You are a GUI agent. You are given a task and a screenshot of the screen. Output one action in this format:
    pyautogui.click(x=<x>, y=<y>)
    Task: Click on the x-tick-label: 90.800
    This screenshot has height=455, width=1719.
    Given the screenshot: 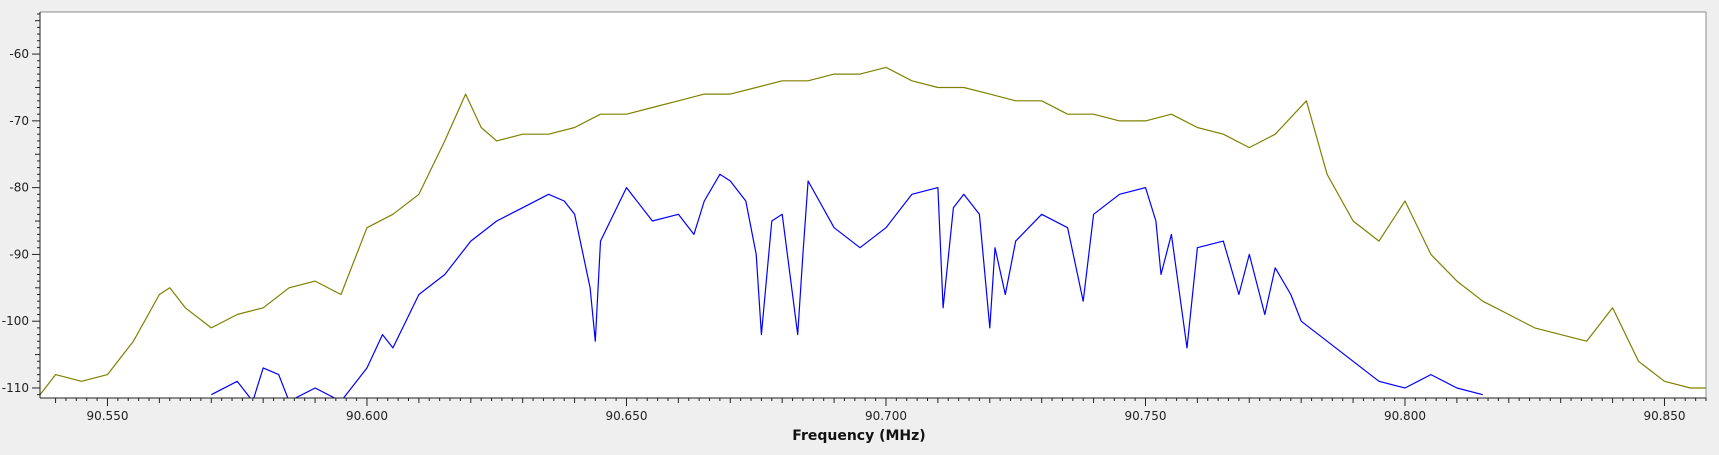 What is the action you would take?
    pyautogui.click(x=1405, y=416)
    